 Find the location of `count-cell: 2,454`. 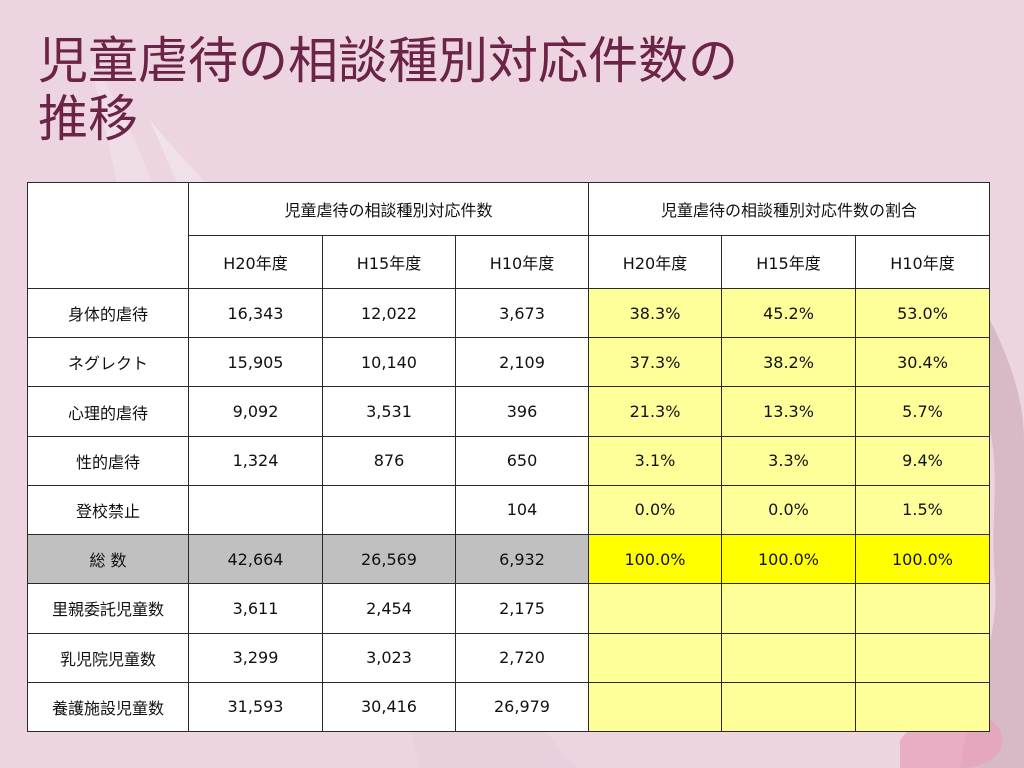

count-cell: 2,454 is located at coordinates (389, 608).